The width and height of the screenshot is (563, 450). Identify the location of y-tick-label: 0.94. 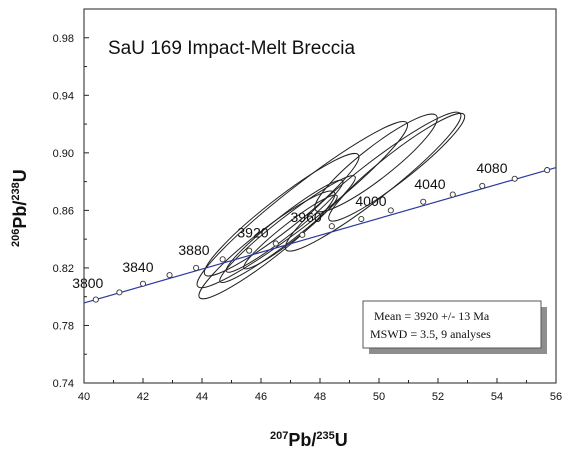
(63, 96).